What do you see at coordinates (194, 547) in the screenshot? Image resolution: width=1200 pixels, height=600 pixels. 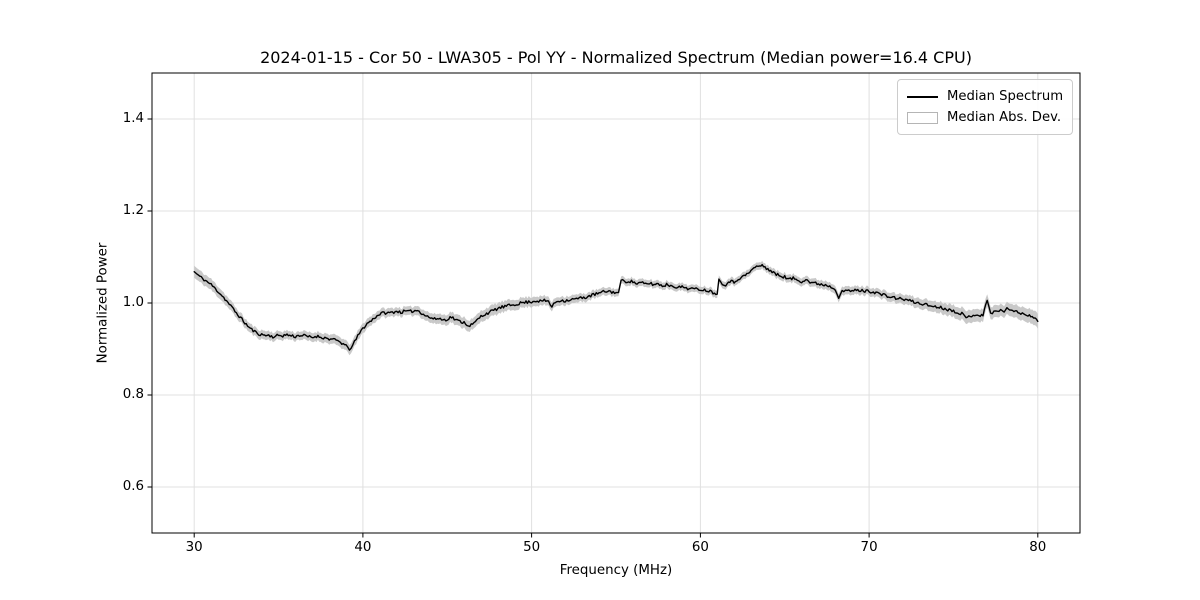 I see `x-tick-label: 30` at bounding box center [194, 547].